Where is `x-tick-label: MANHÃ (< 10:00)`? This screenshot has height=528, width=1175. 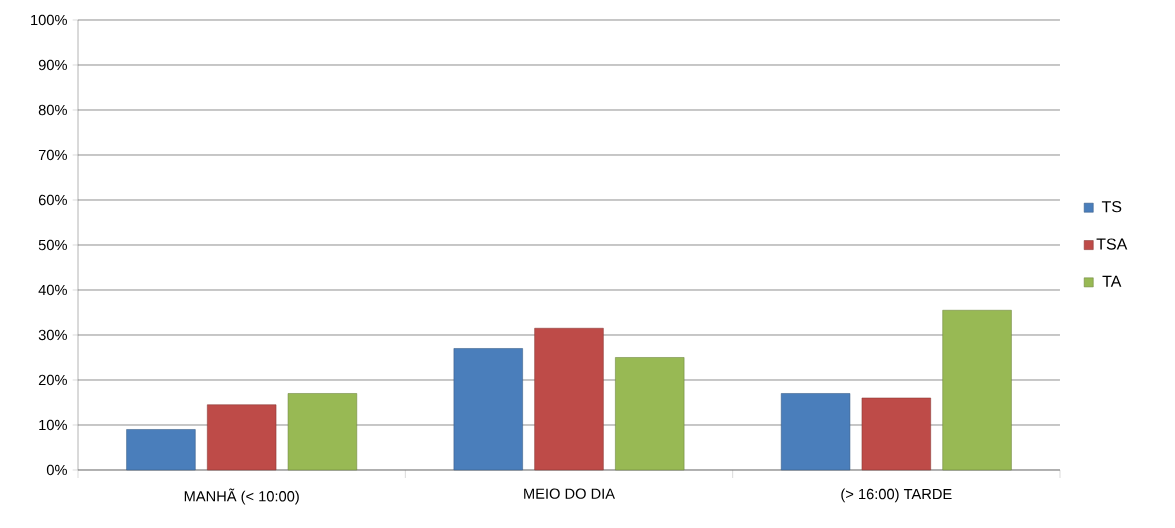
x-tick-label: MANHÃ (< 10:00) is located at coordinates (241, 496).